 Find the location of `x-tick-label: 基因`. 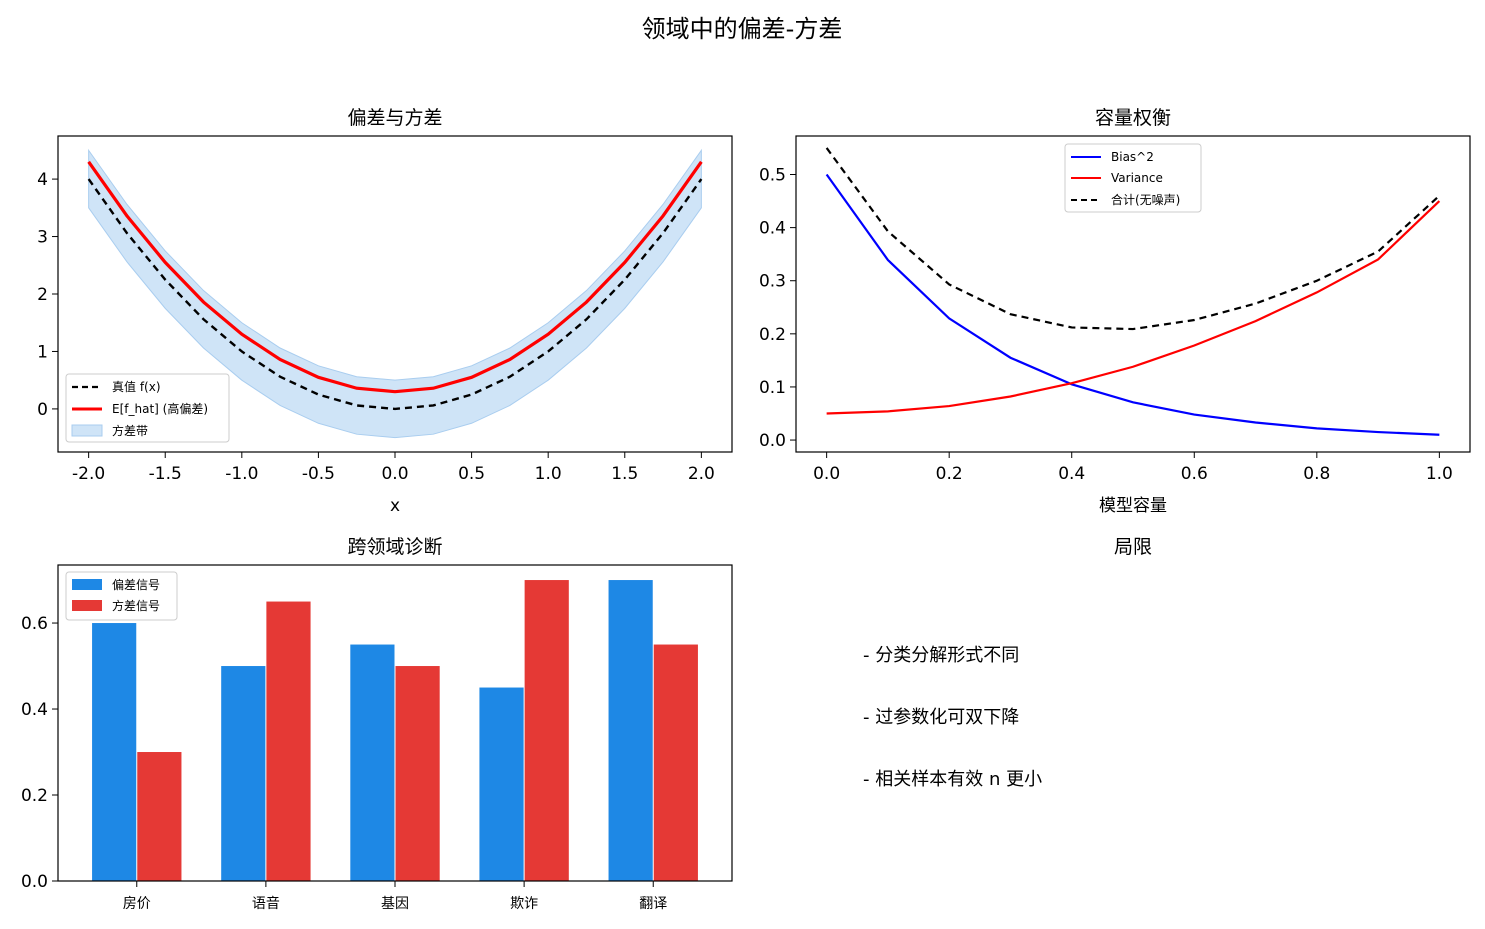

x-tick-label: 基因 is located at coordinates (395, 903).